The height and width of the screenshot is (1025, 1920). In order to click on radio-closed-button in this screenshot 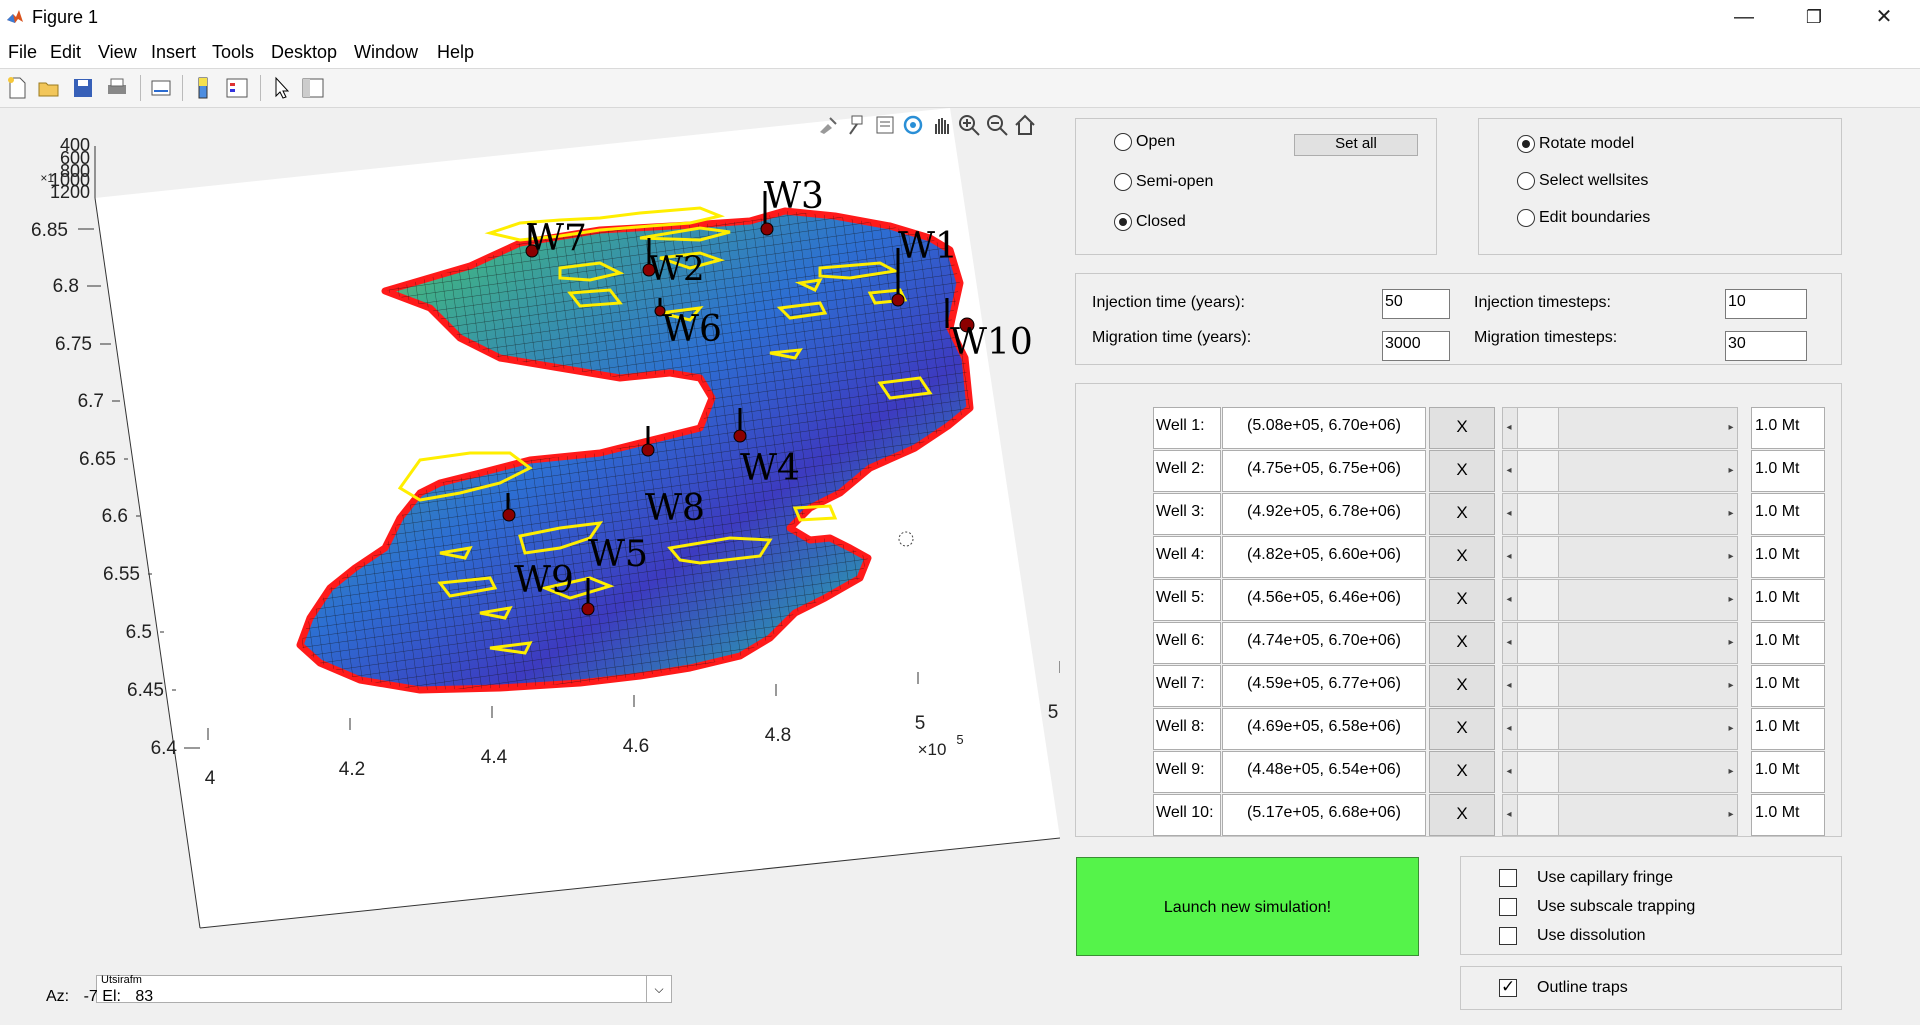, I will do `click(1123, 222)`.